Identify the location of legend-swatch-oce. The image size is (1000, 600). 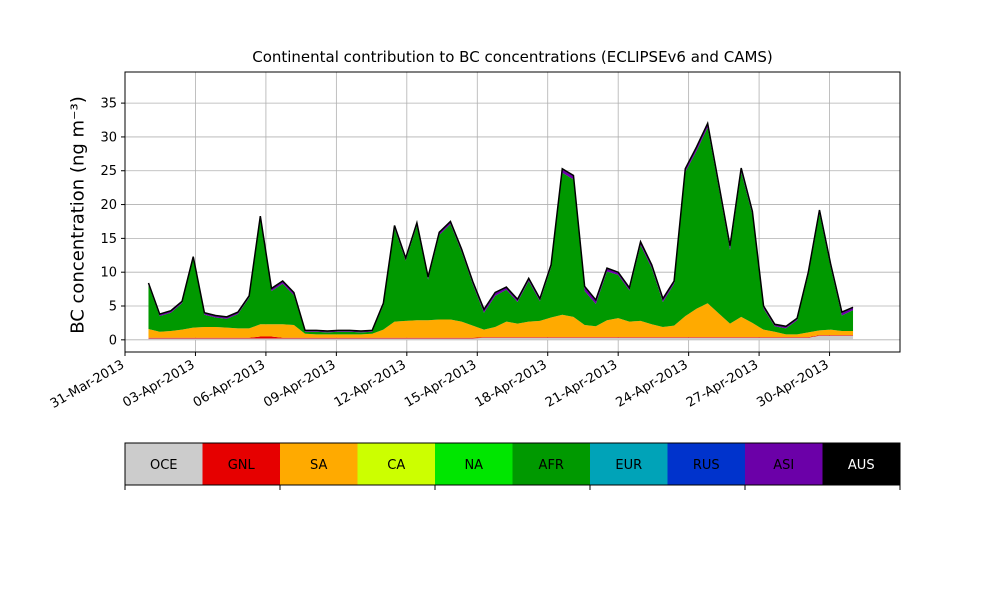
(164, 464).